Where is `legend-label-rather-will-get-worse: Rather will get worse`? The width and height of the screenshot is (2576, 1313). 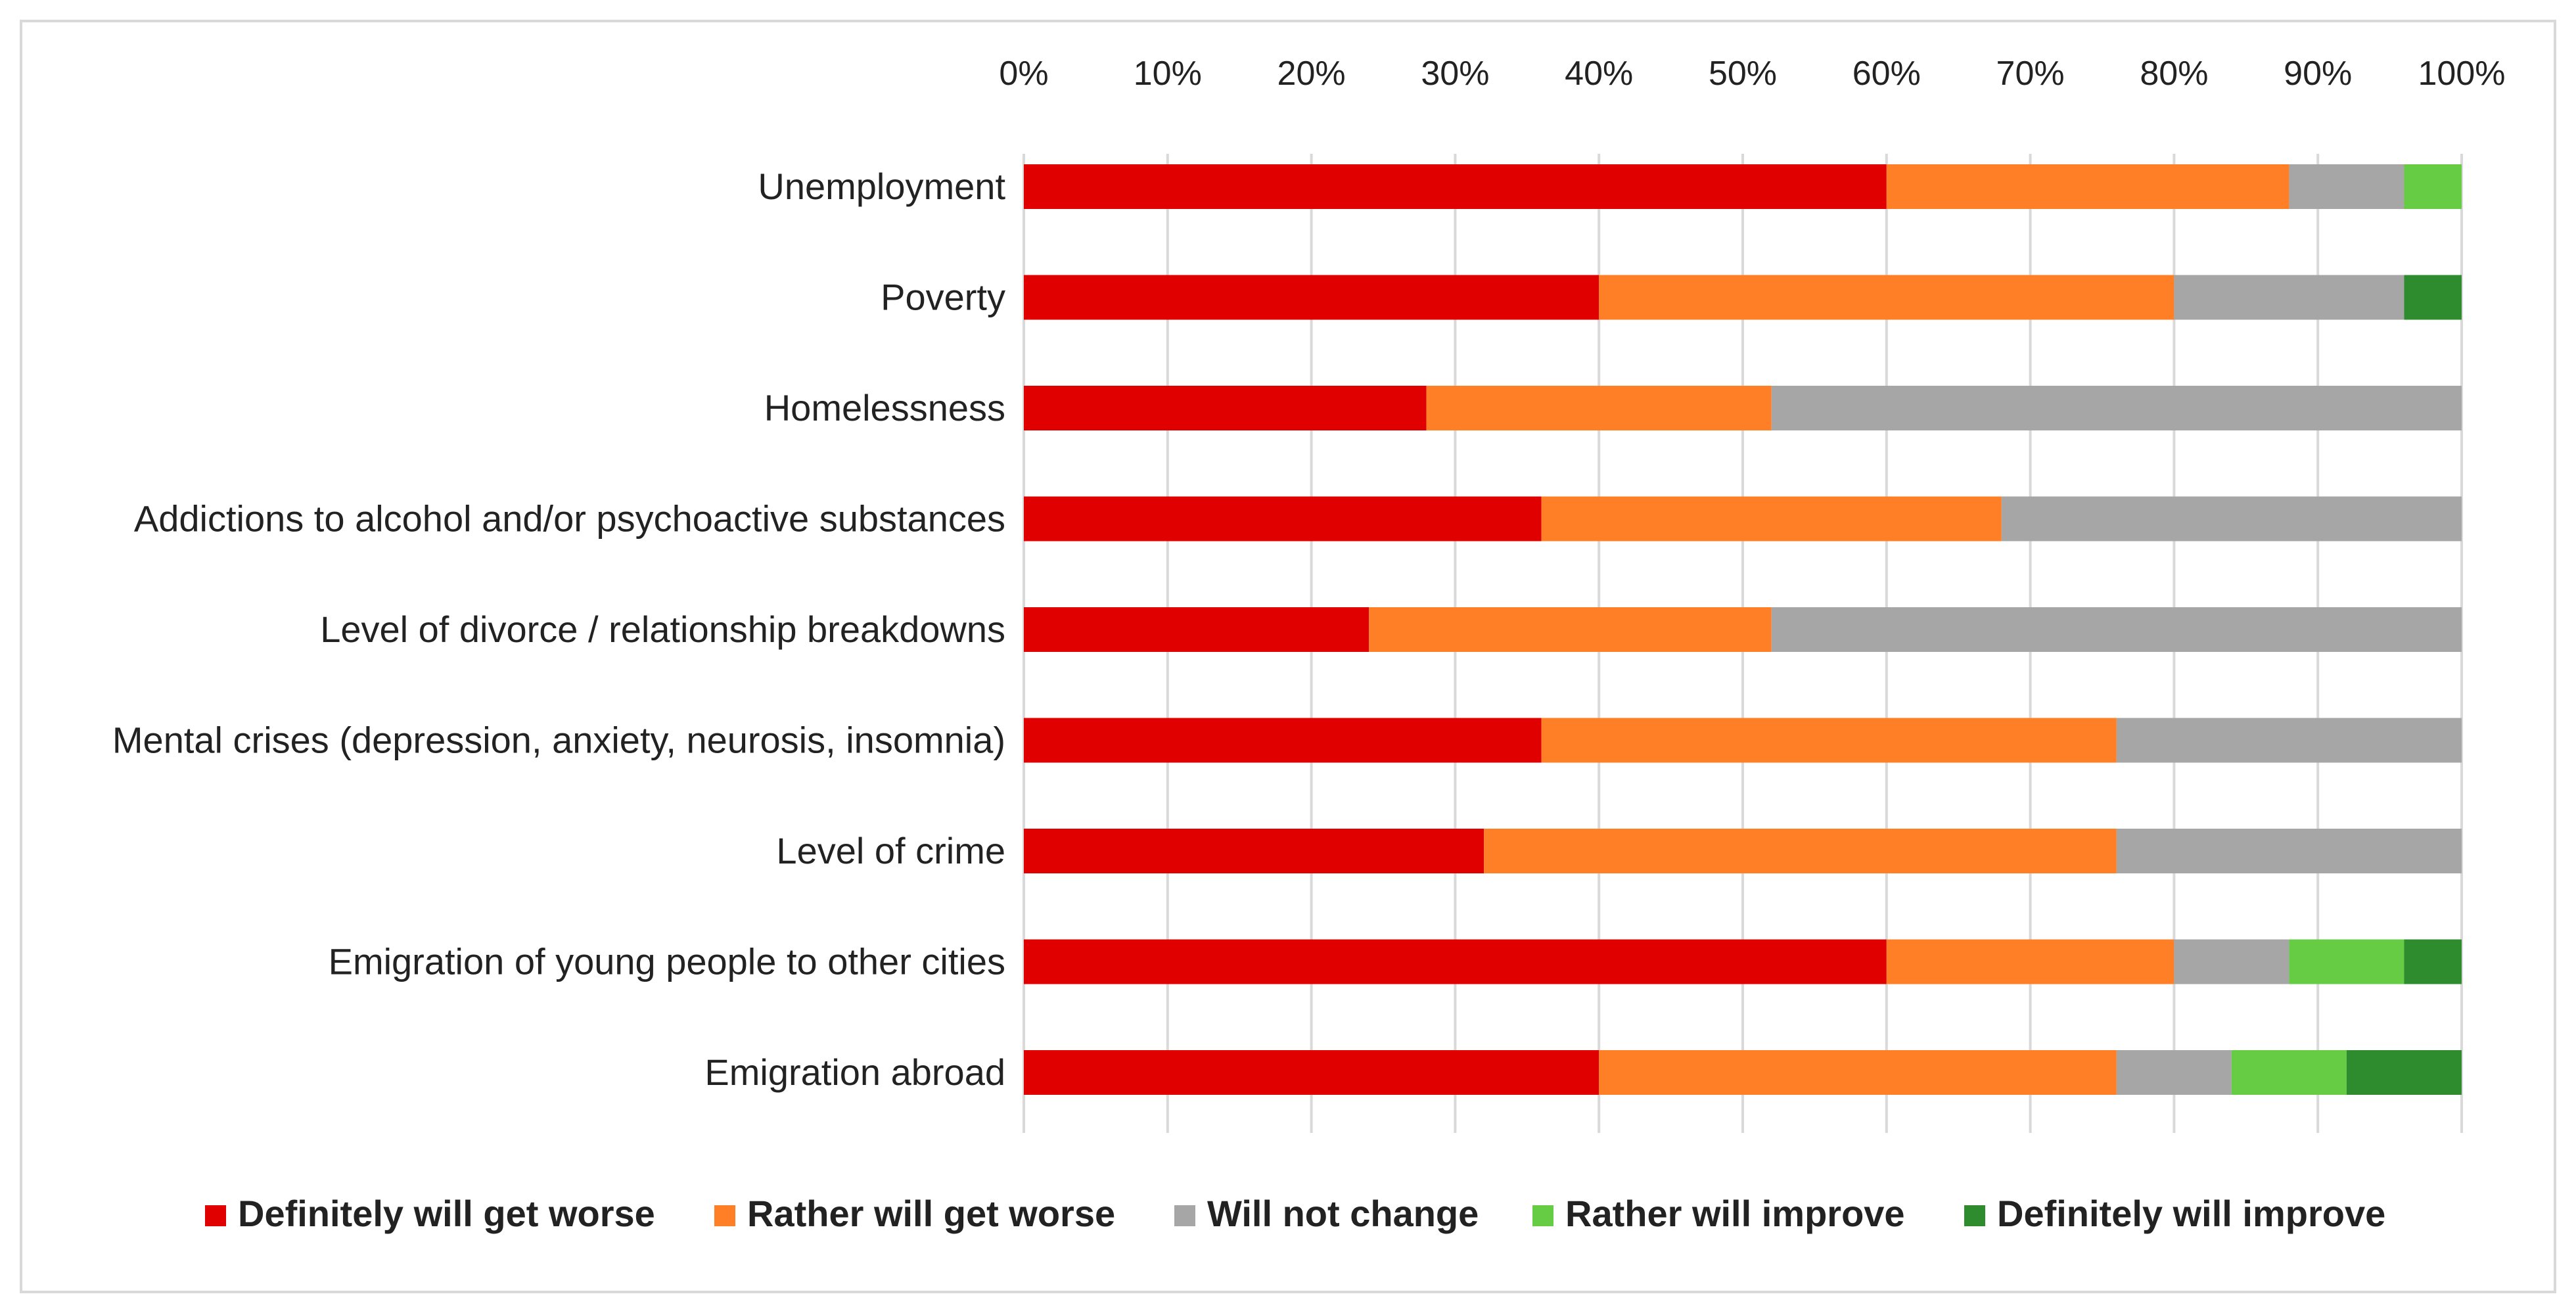 legend-label-rather-will-get-worse: Rather will get worse is located at coordinates (931, 1213).